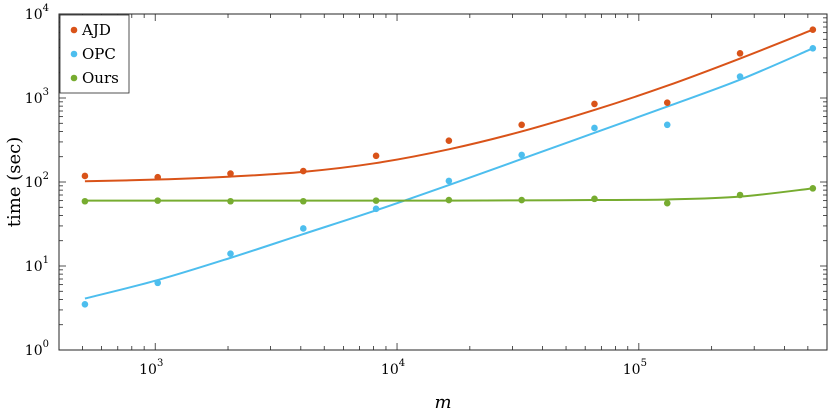  I want to click on x-tick-label: 10³, so click(151, 368).